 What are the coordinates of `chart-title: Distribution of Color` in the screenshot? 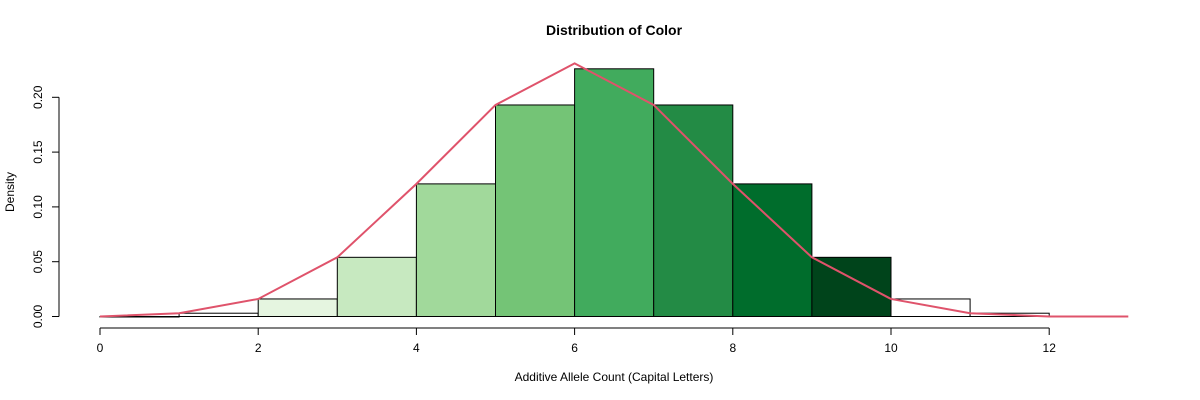 It's located at (614, 30).